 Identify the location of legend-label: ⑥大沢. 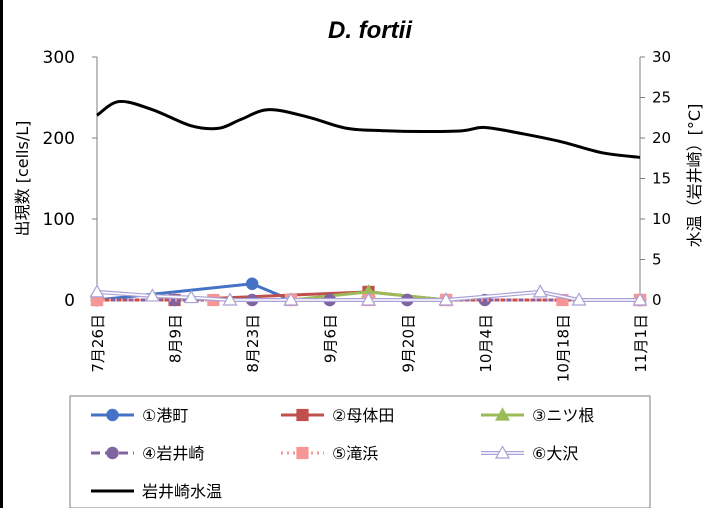
(555, 453).